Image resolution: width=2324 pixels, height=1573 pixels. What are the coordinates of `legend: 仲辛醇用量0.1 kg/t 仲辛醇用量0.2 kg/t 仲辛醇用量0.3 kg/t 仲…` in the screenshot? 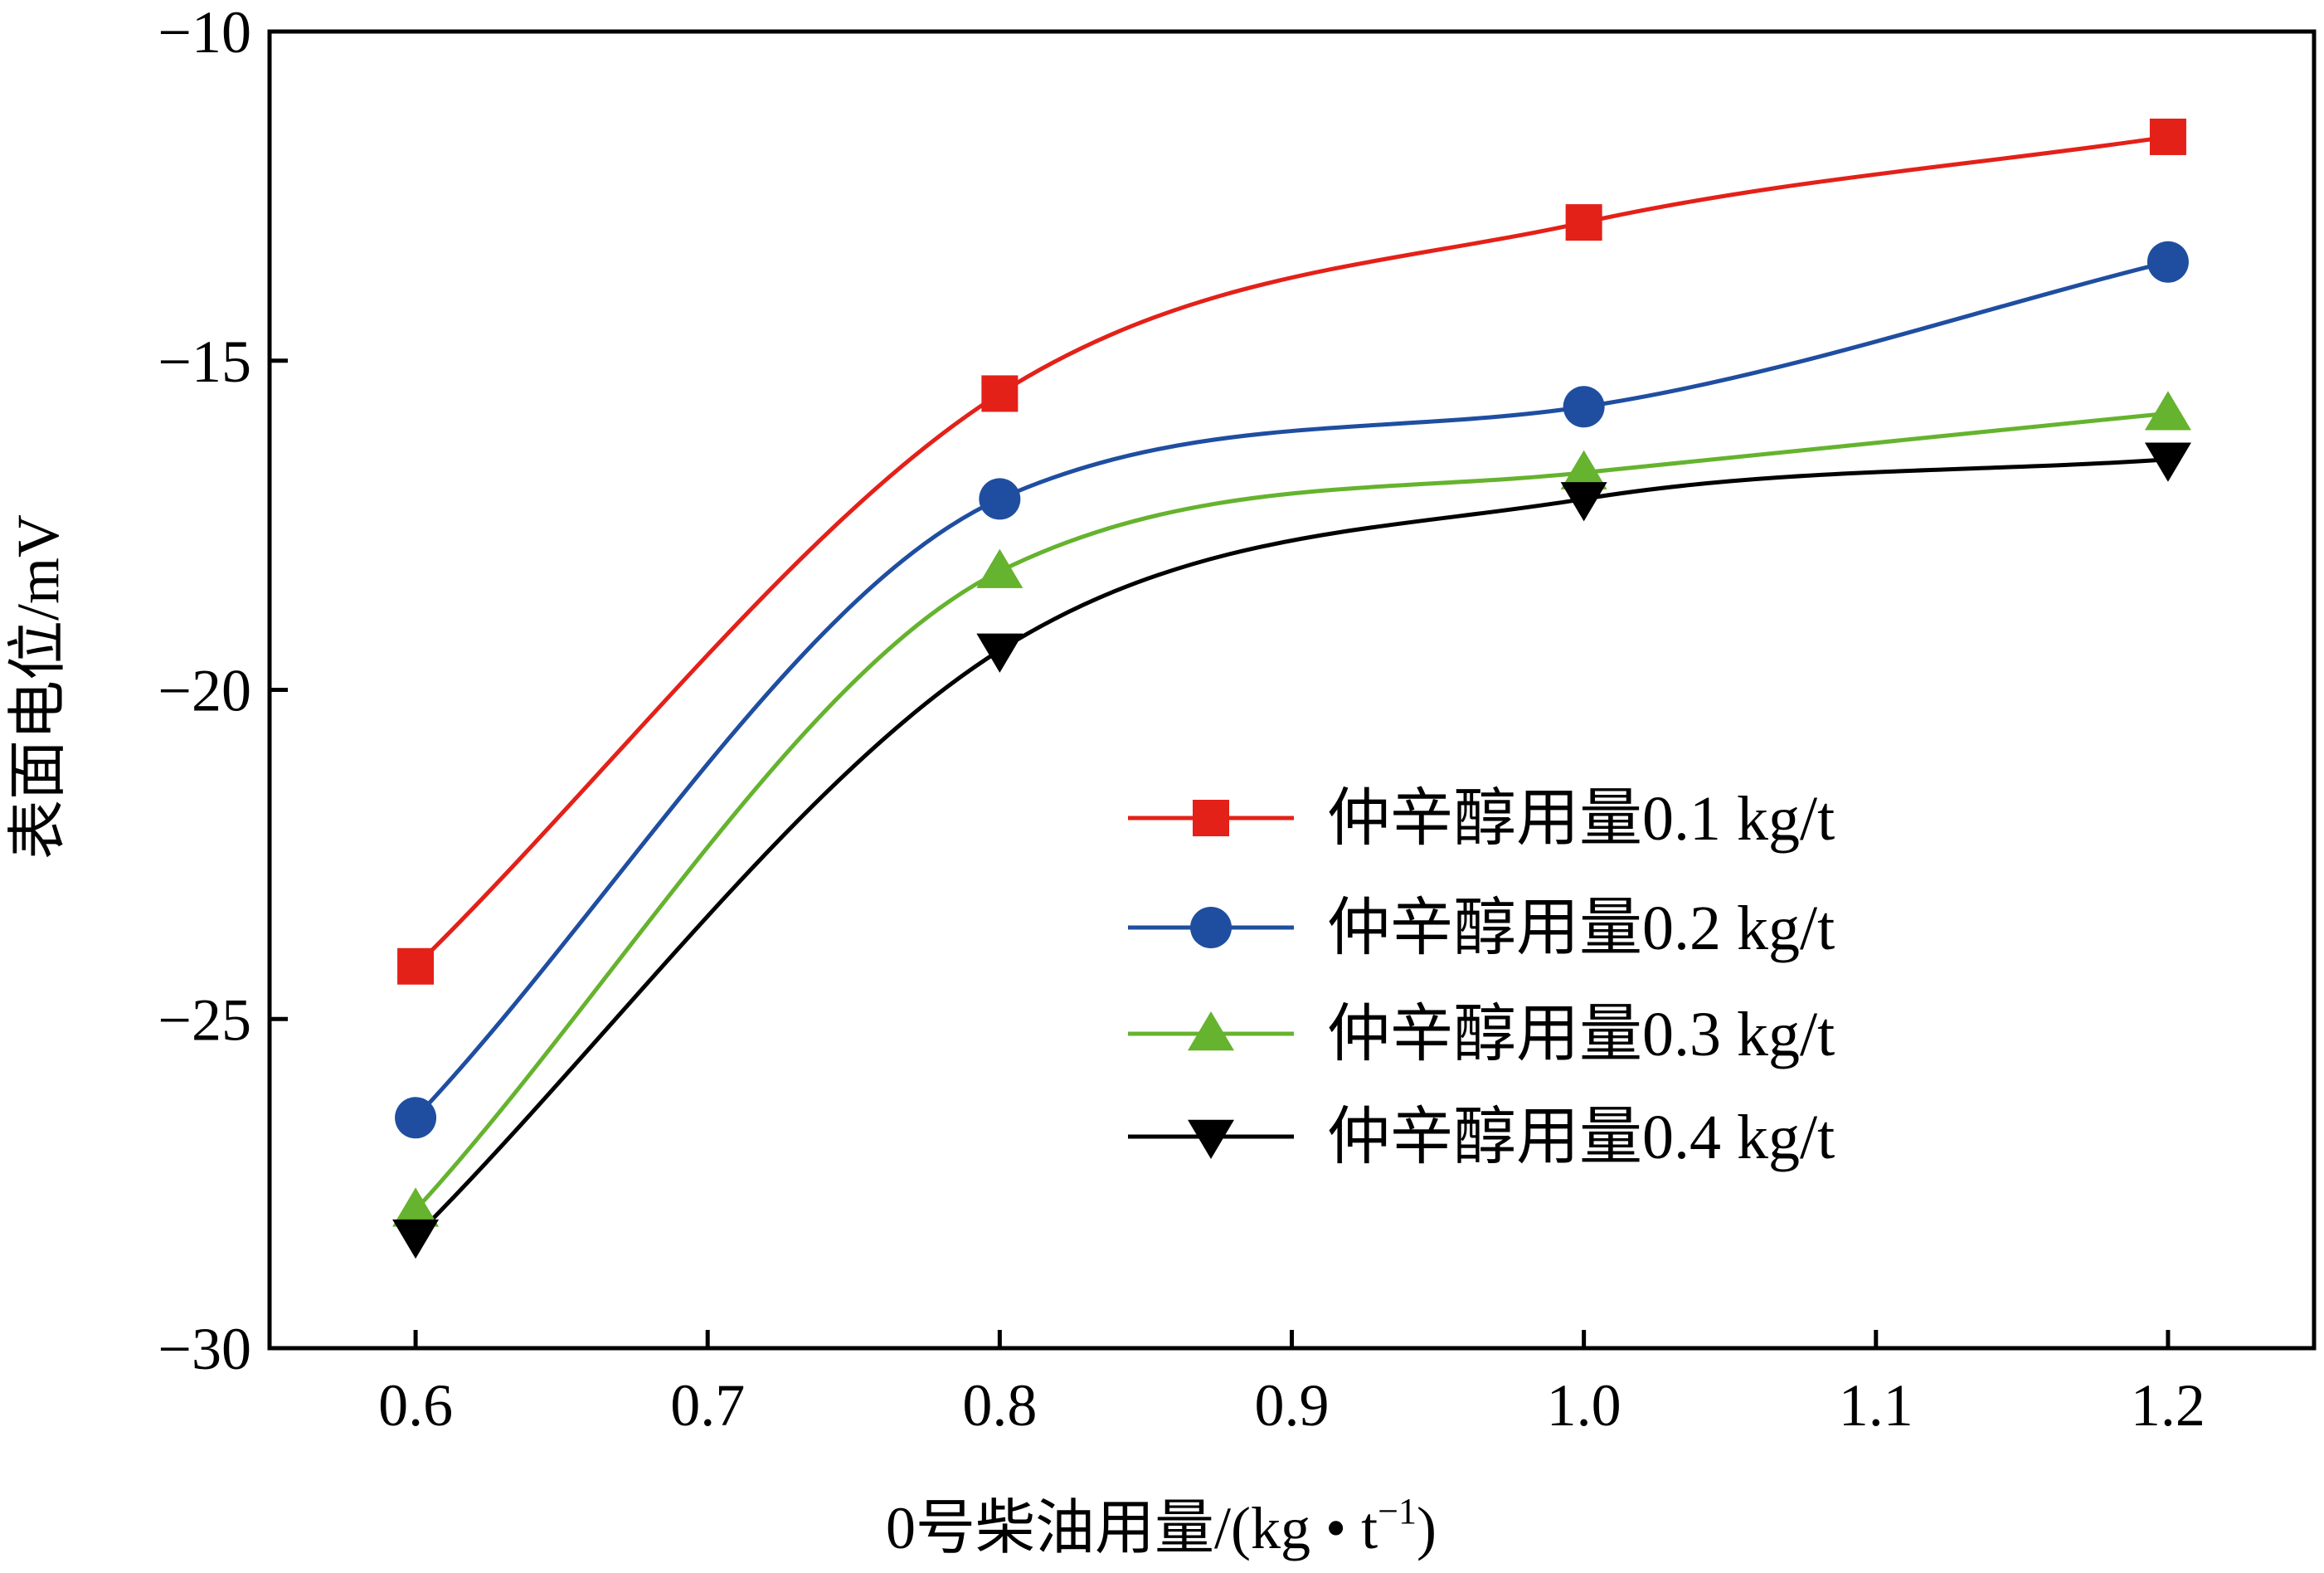 It's located at (1481, 978).